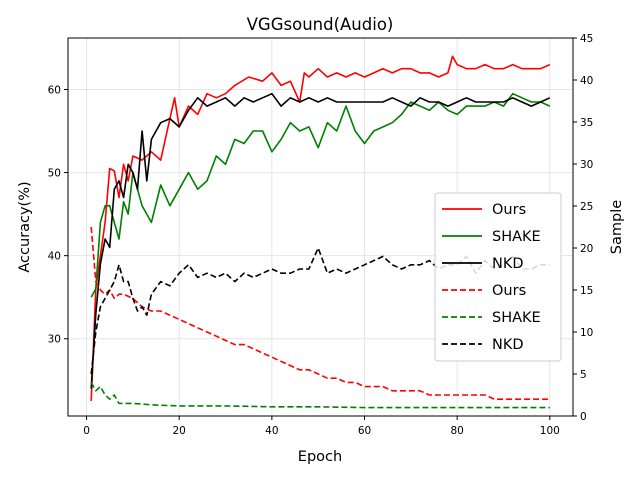  What do you see at coordinates (586, 333) in the screenshot?
I see `y2-tick-label: 10` at bounding box center [586, 333].